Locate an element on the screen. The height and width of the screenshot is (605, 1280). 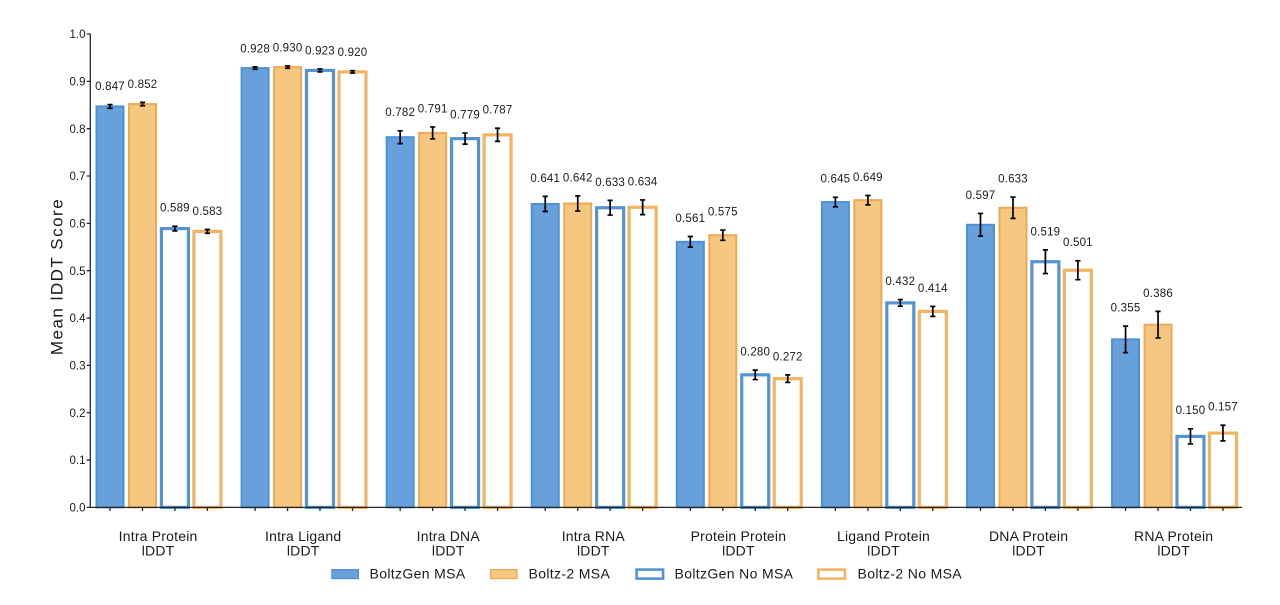
svg-text: 0.928 is located at coordinates (255, 49).